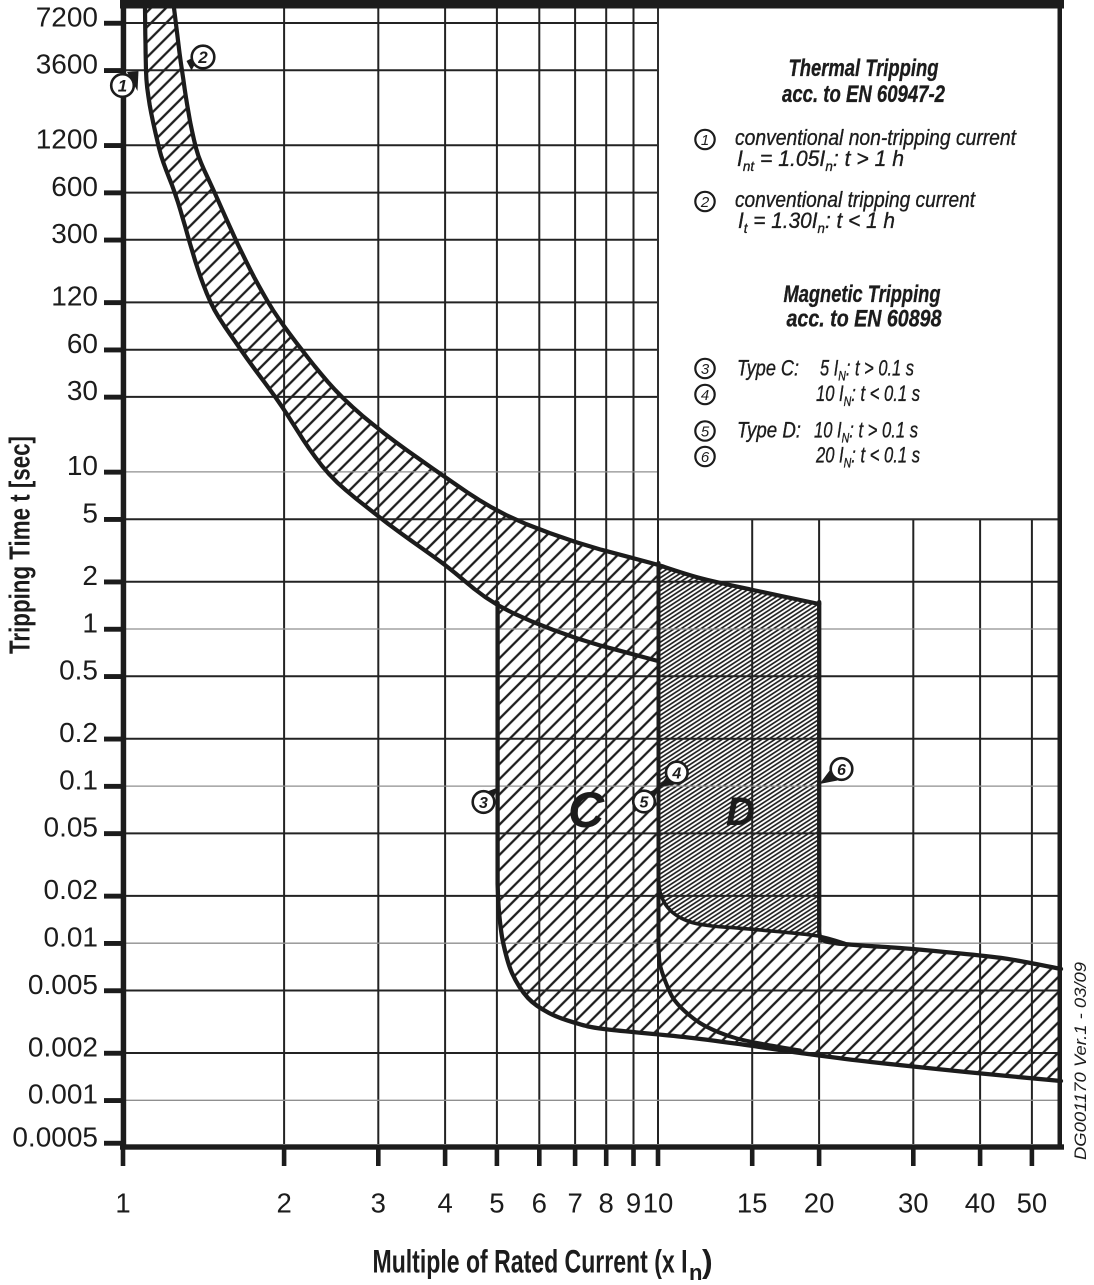  I want to click on svg-text: C, so click(586, 810).